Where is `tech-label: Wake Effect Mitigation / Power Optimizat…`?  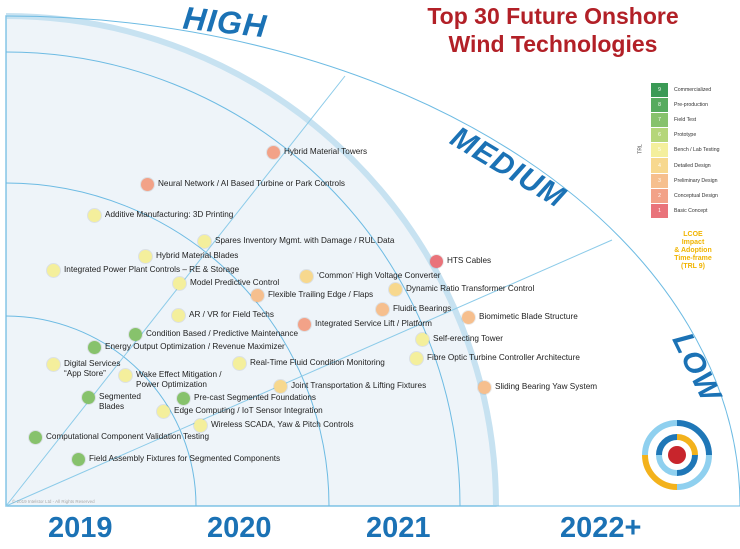
tech-label: Wake Effect Mitigation / Power Optimizat… is located at coordinates (179, 379).